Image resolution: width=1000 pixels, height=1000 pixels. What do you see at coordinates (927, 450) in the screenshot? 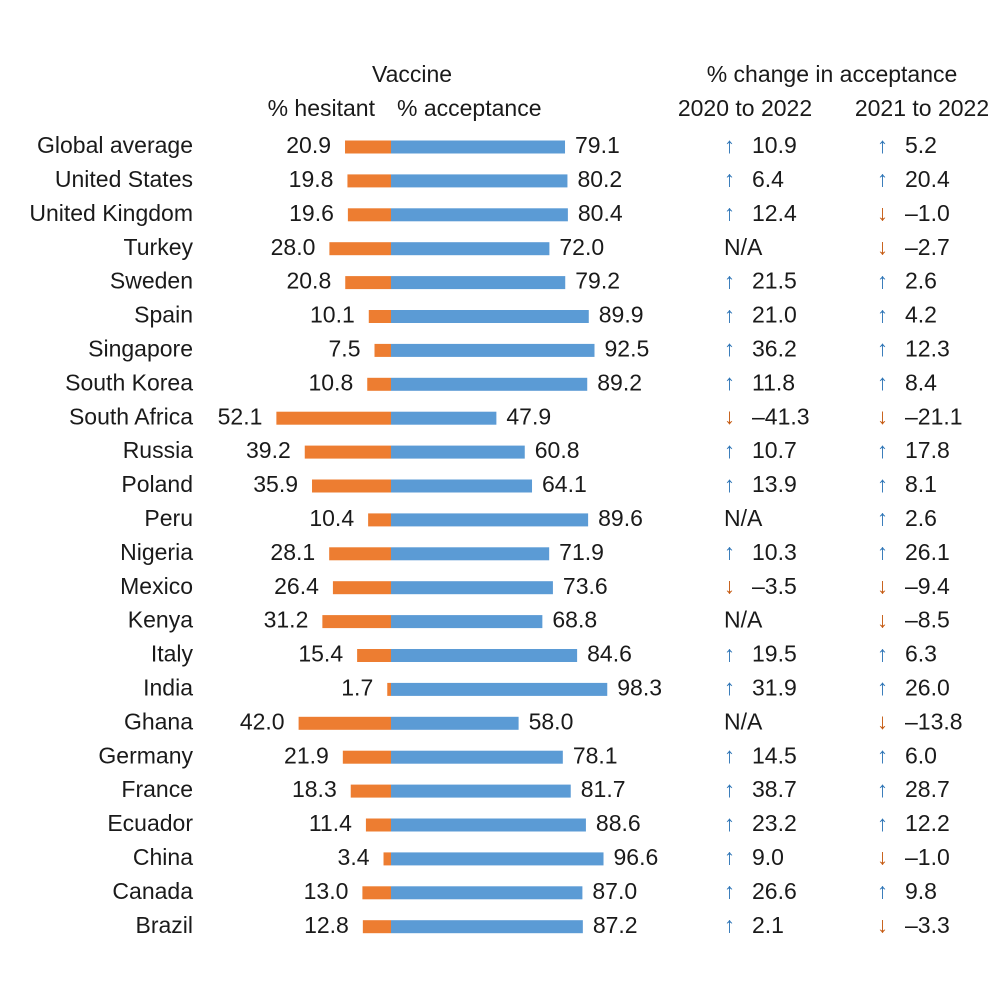
I see `change-value: 17.8` at bounding box center [927, 450].